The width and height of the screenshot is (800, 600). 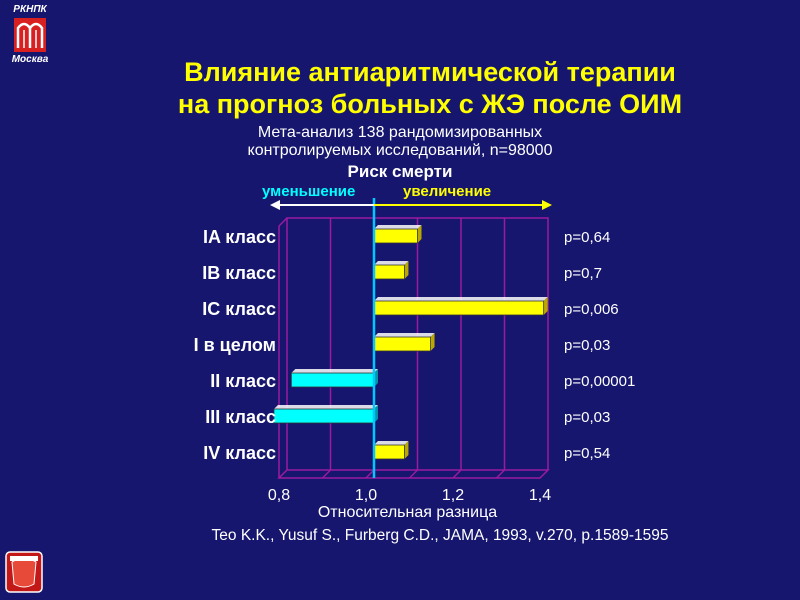 I want to click on p-value-6: p=0,03, so click(x=587, y=417).